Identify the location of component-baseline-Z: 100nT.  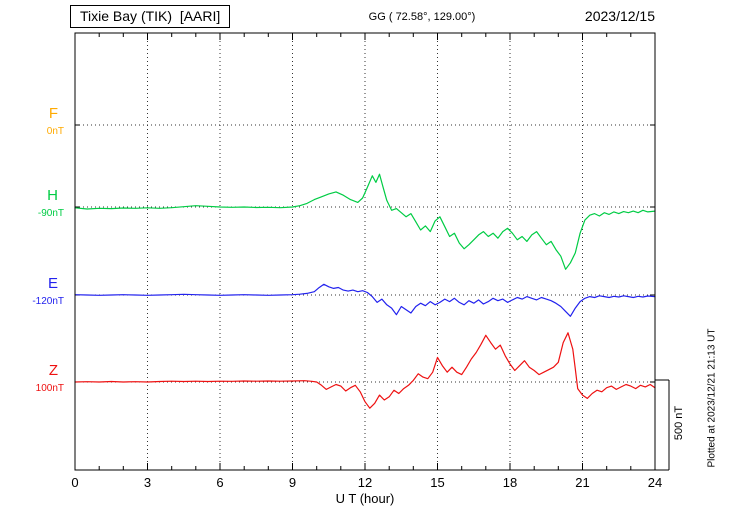
(49, 388).